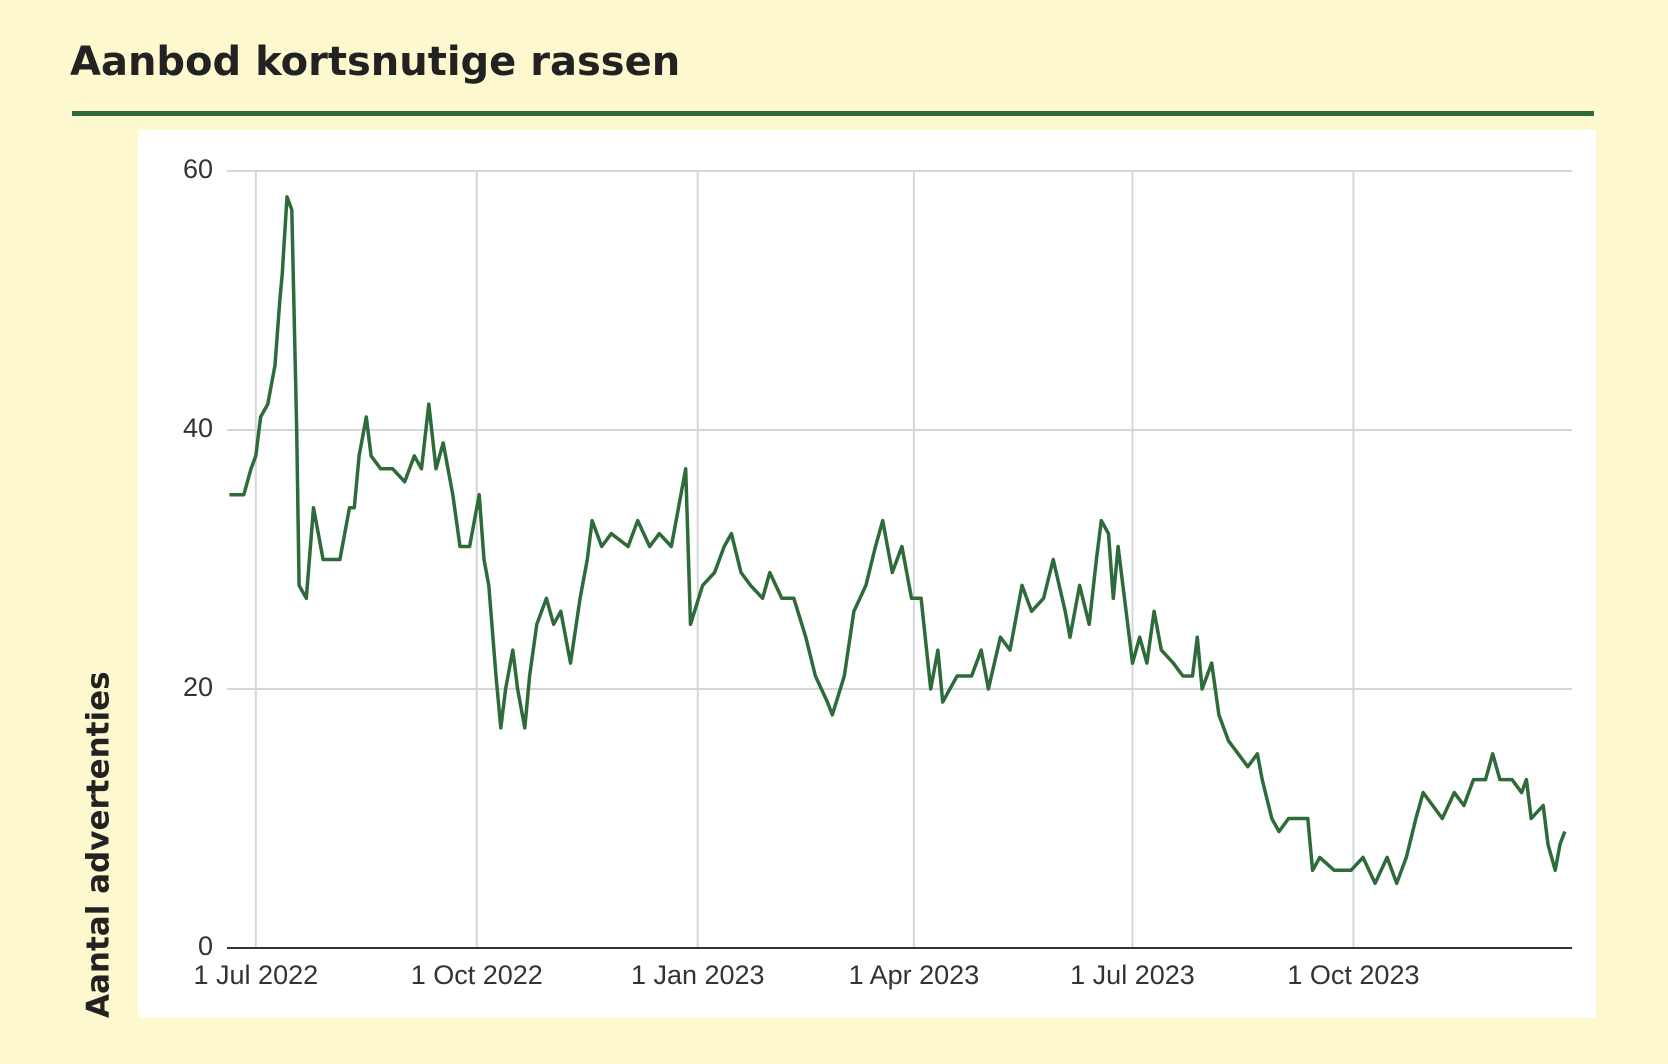 The image size is (1668, 1064). I want to click on x-tick-label: 1 Oct 2023, so click(1353, 975).